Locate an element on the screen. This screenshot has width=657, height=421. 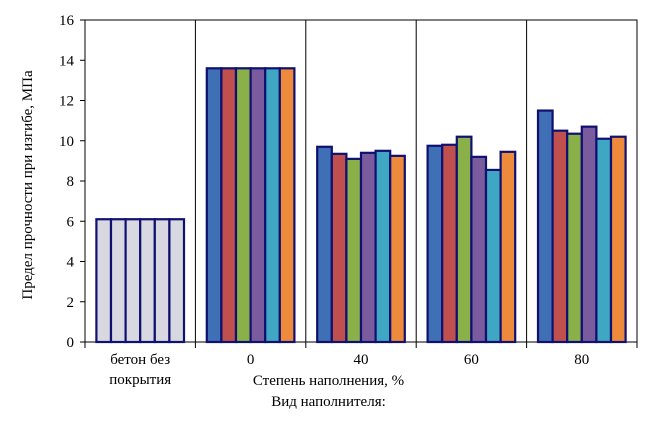
y-tick-label: 0 is located at coordinates (71, 343).